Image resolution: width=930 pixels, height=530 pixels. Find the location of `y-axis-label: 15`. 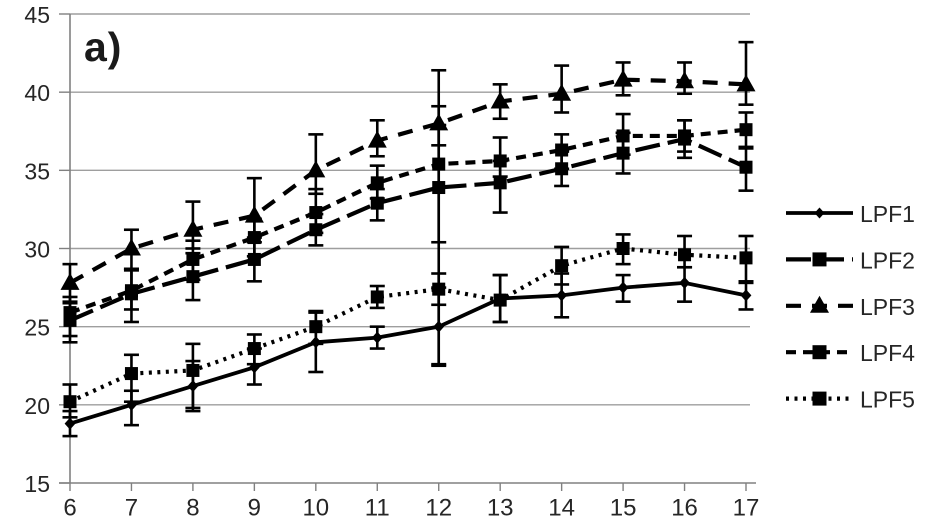

y-axis-label: 15 is located at coordinates (37, 484).